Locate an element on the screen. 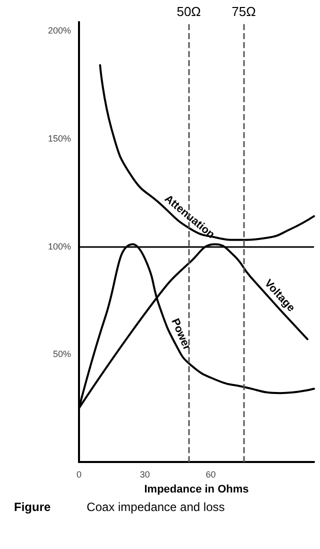 Image resolution: width=320 pixels, height=549 pixels. y-tick-label: 50% is located at coordinates (61, 354).